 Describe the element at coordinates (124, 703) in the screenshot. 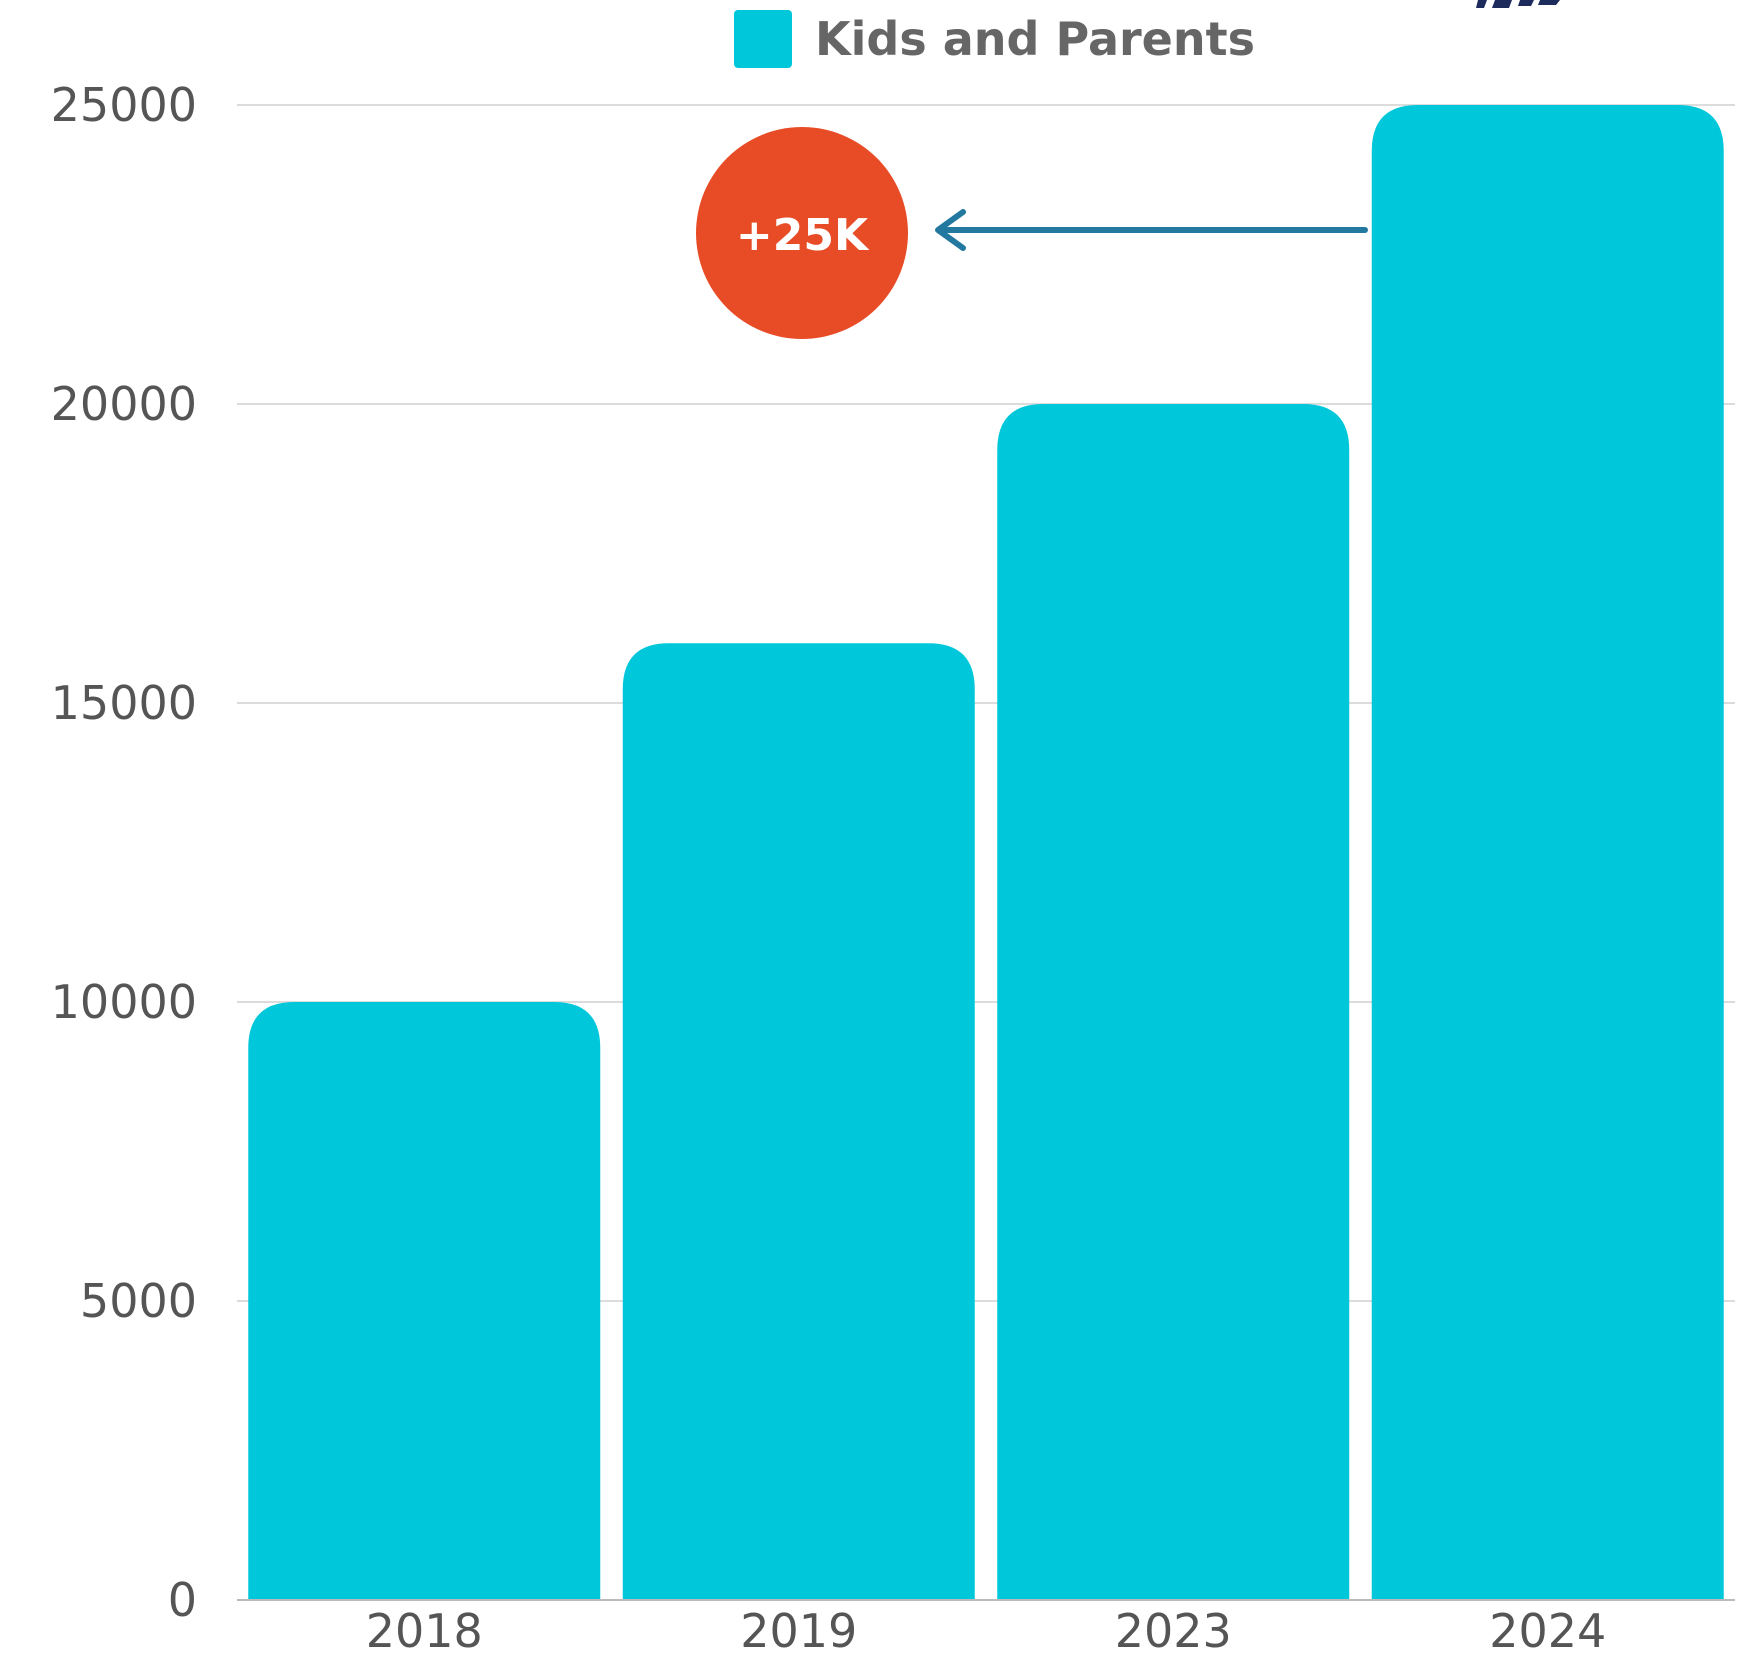

I see `y-tick-label: 15000` at that location.